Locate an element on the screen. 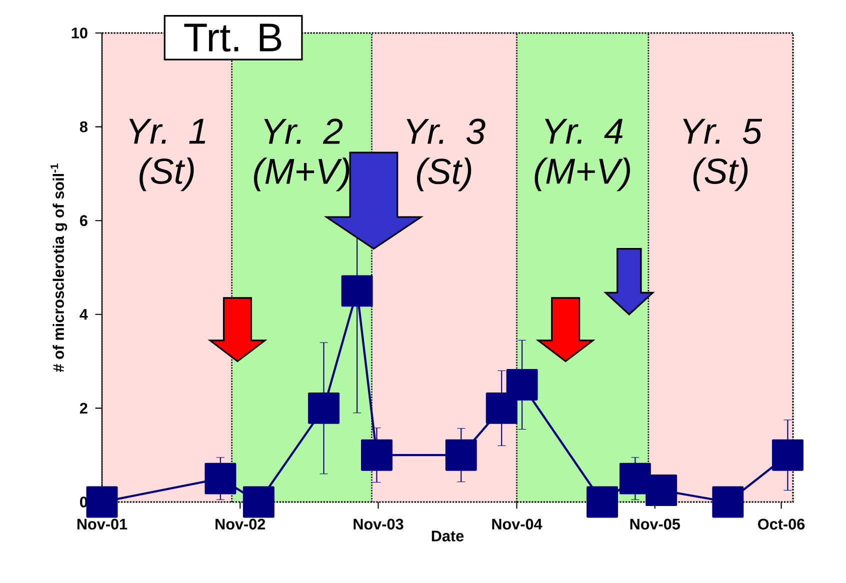 The image size is (846, 583). x-tick-label: Nov-02 is located at coordinates (241, 524).